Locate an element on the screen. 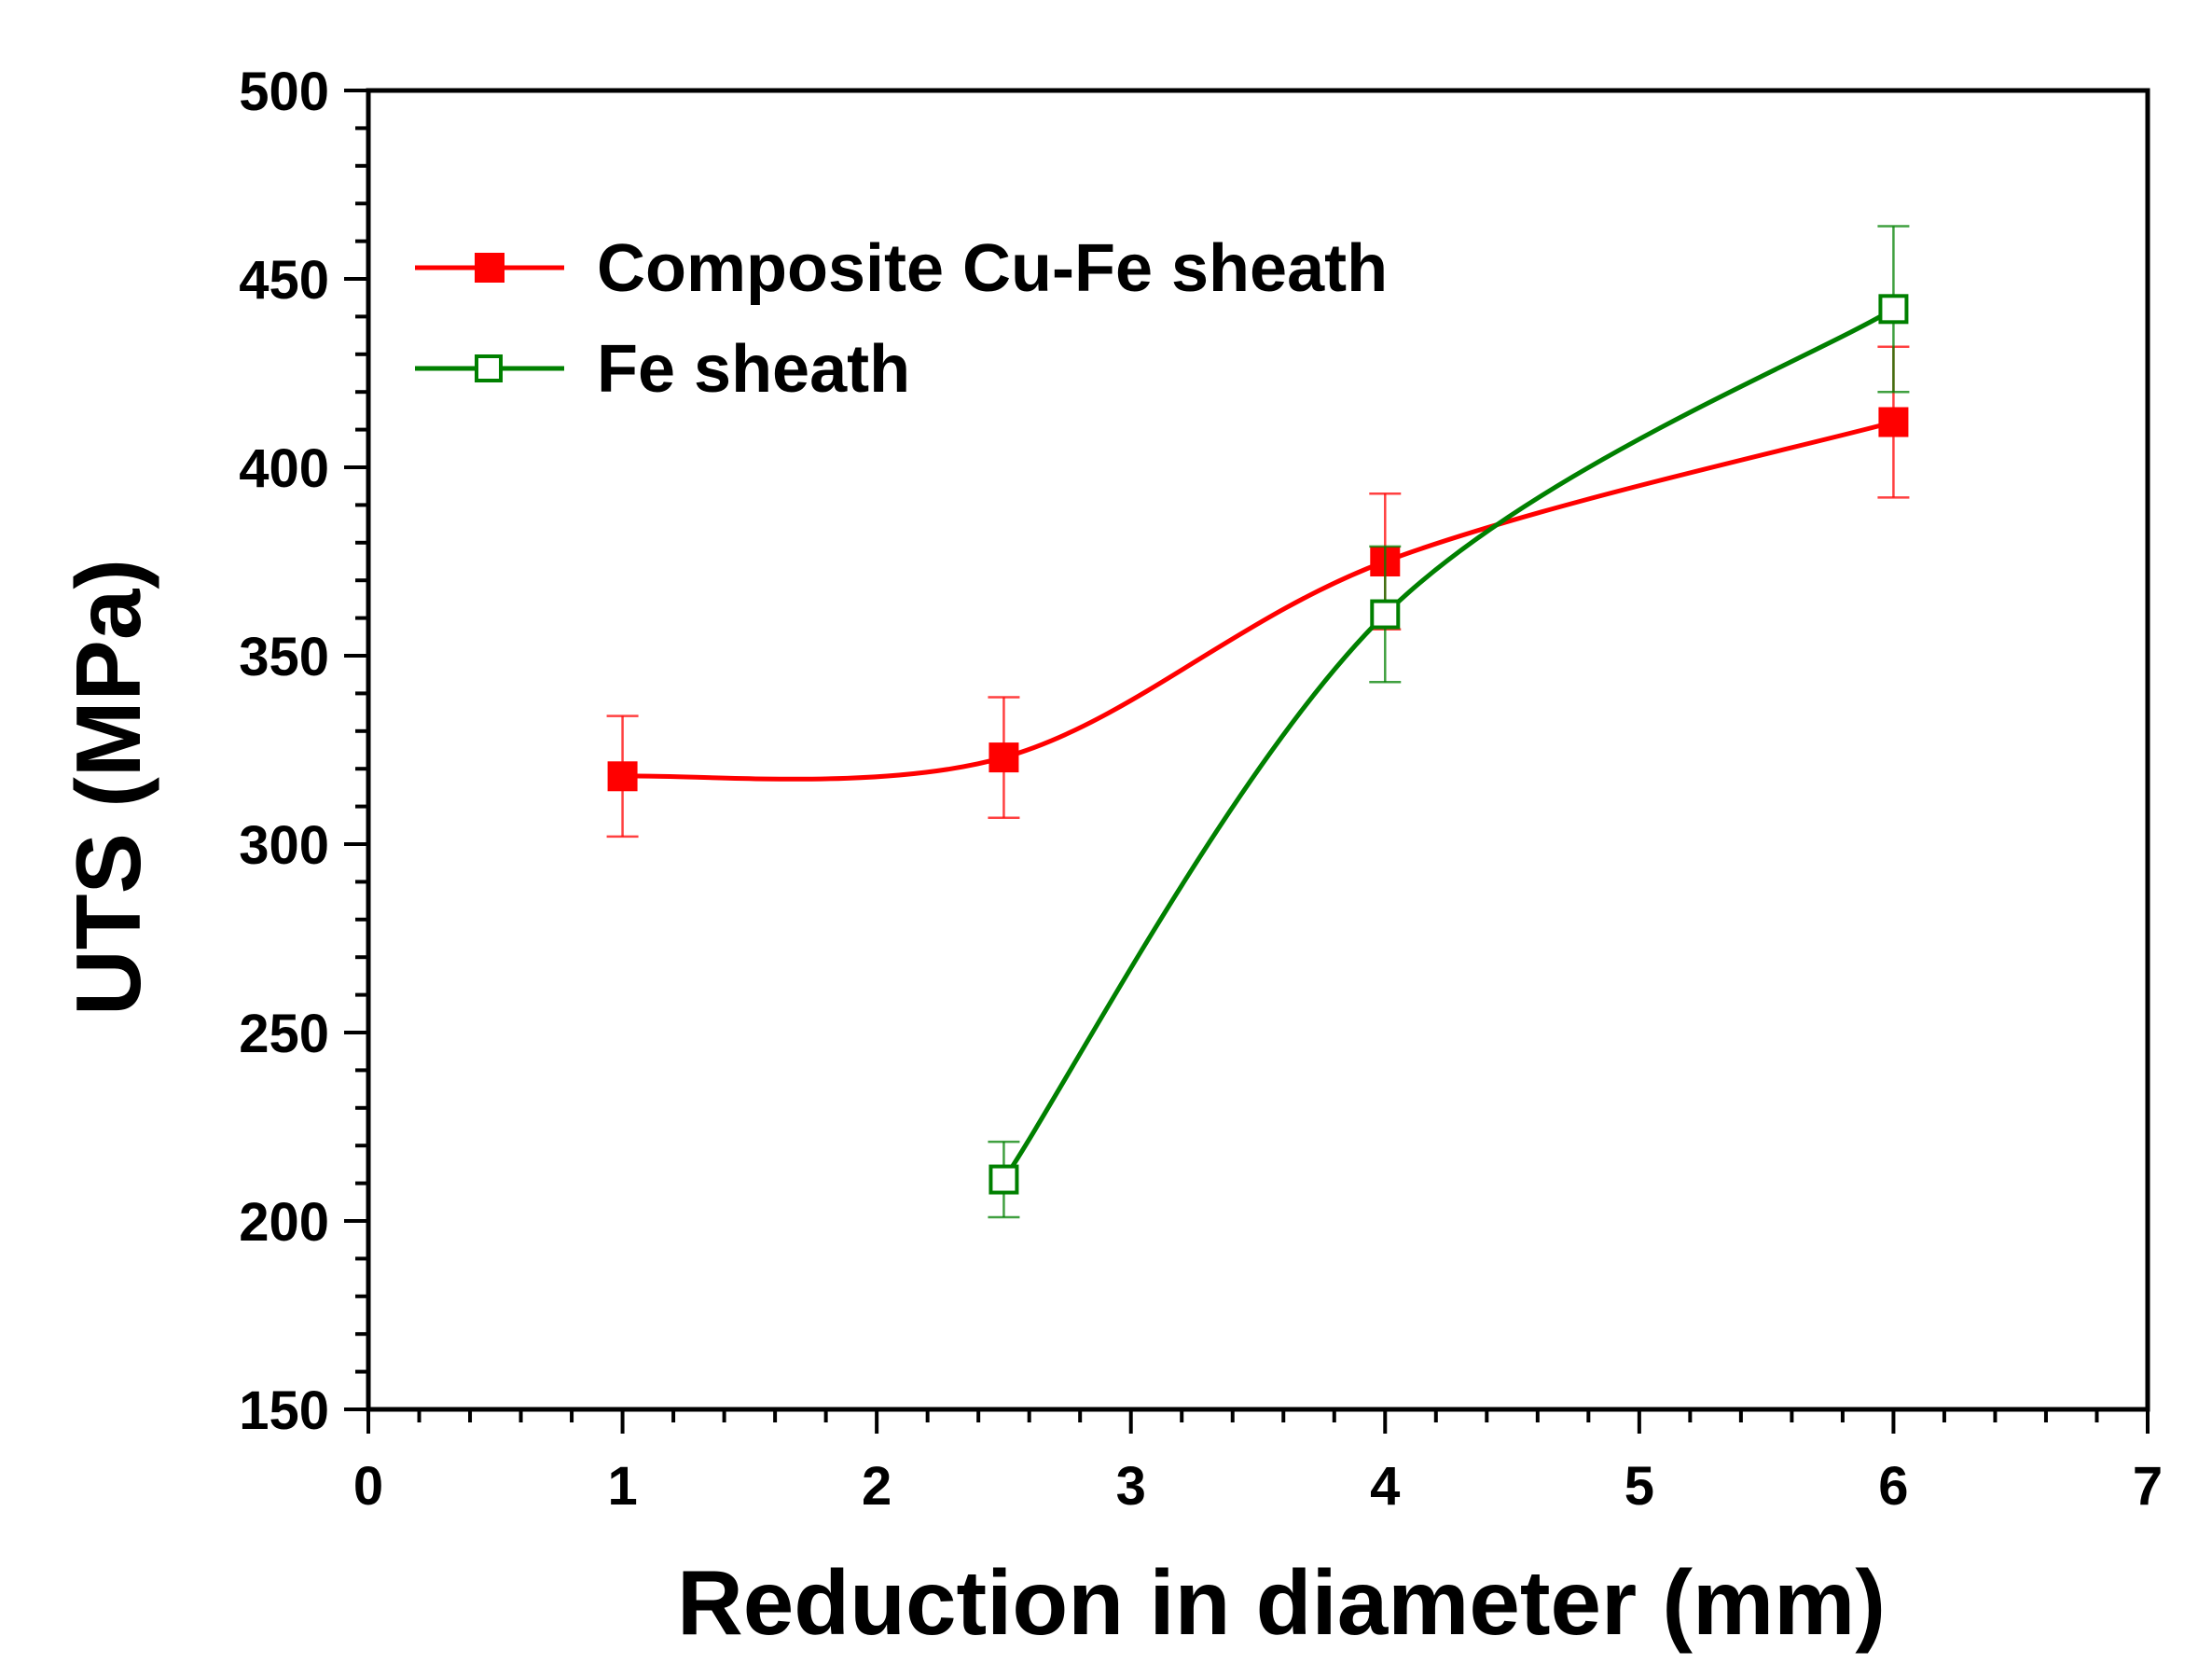 The width and height of the screenshot is (2212, 1664). x-tick-label: 4 is located at coordinates (1385, 1486).